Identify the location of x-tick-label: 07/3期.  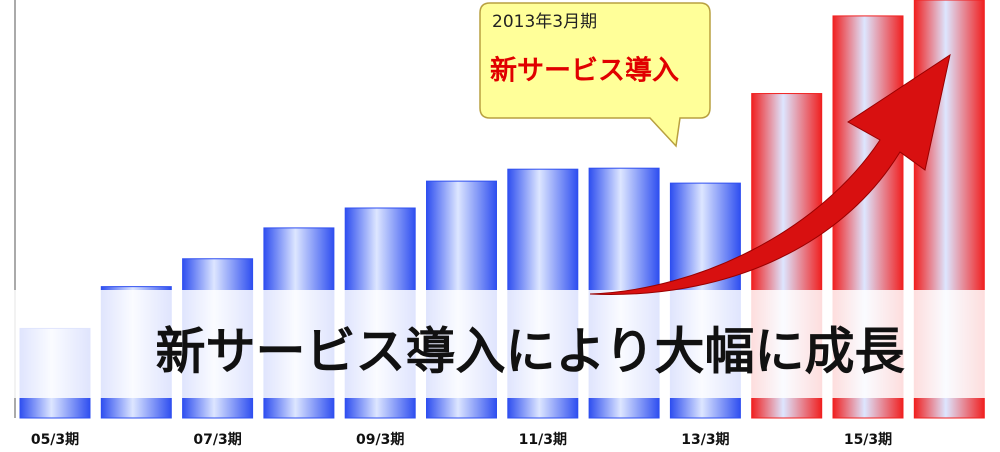
(217, 440).